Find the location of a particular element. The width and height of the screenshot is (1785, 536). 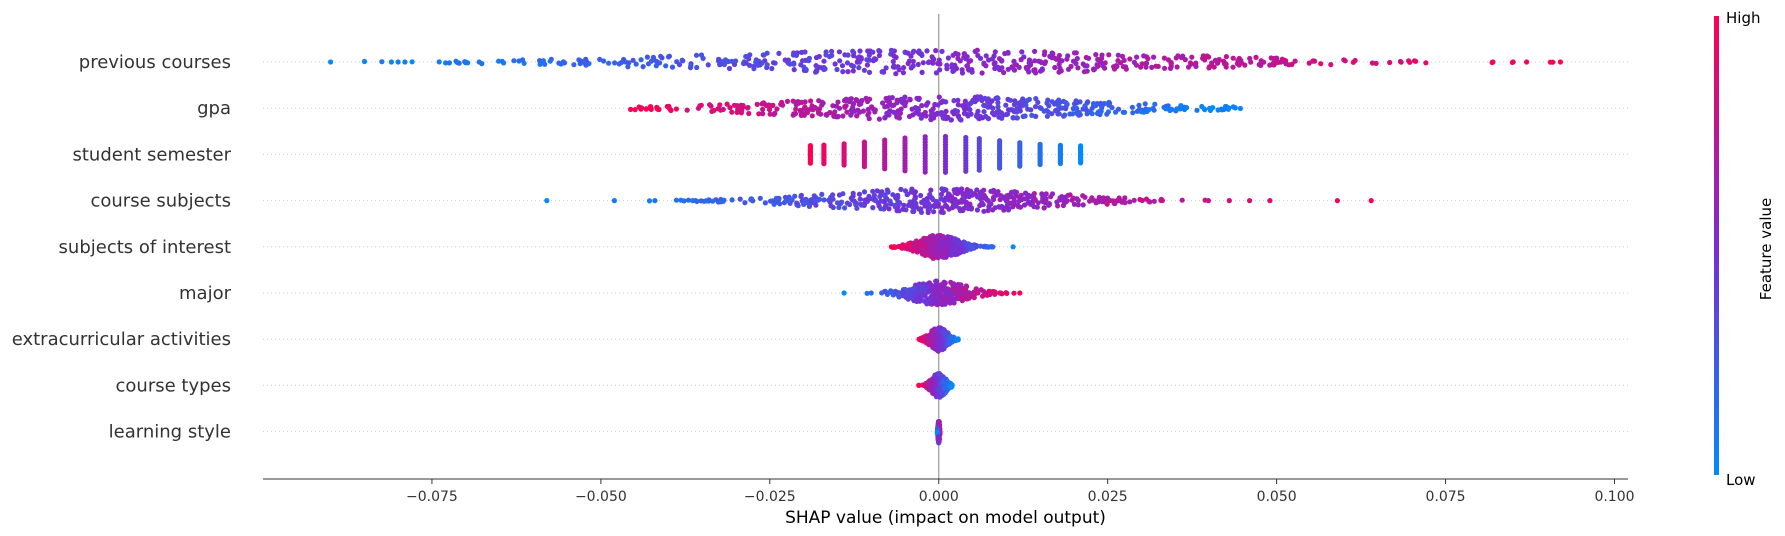

x-tick-label: 0.100 is located at coordinates (1614, 497).